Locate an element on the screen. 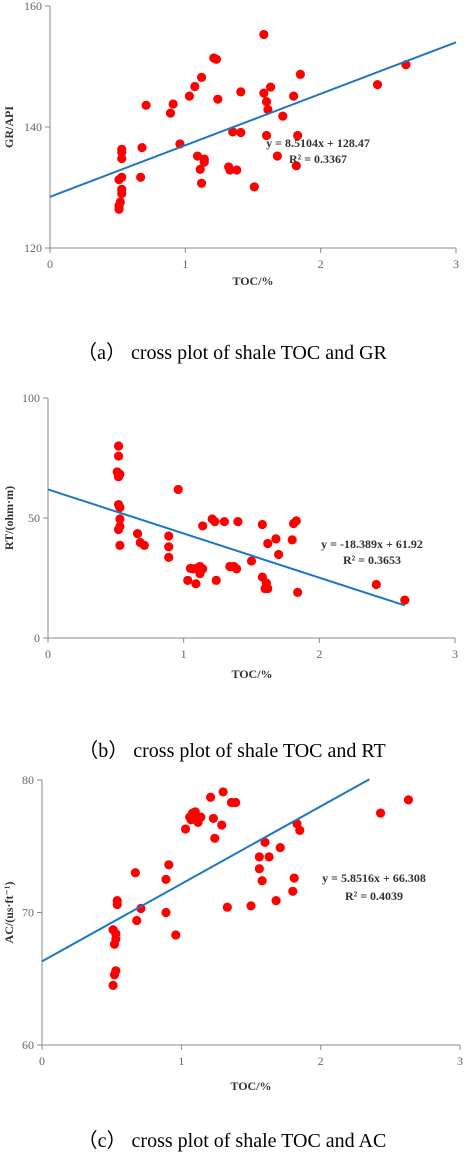  caption-ac: （c） cross plot of shale TOC and AC is located at coordinates (232, 1141).